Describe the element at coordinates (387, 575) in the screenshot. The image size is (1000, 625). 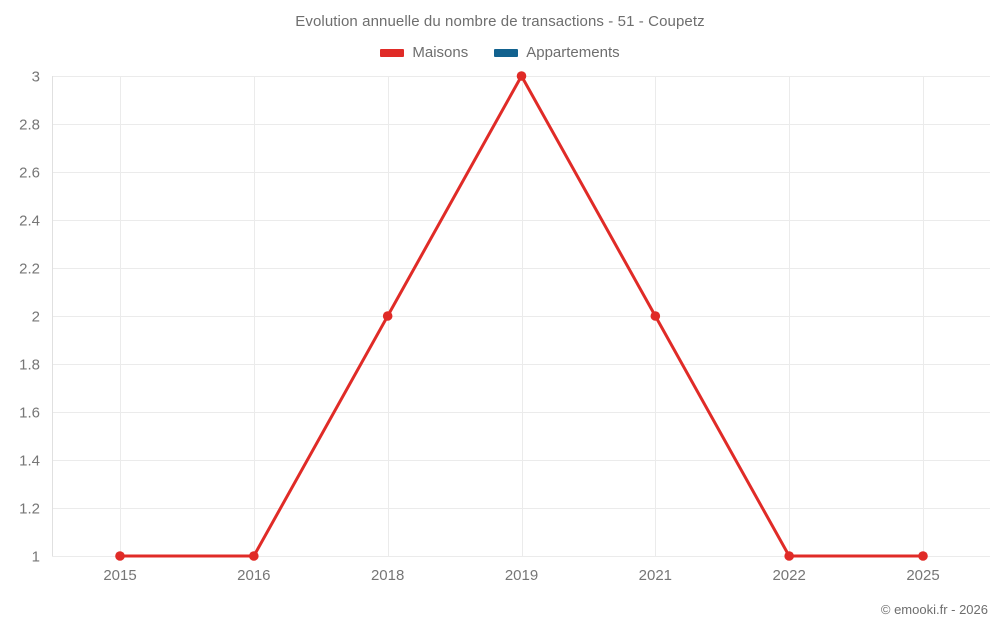
I see `x-tick-label: 2018` at that location.